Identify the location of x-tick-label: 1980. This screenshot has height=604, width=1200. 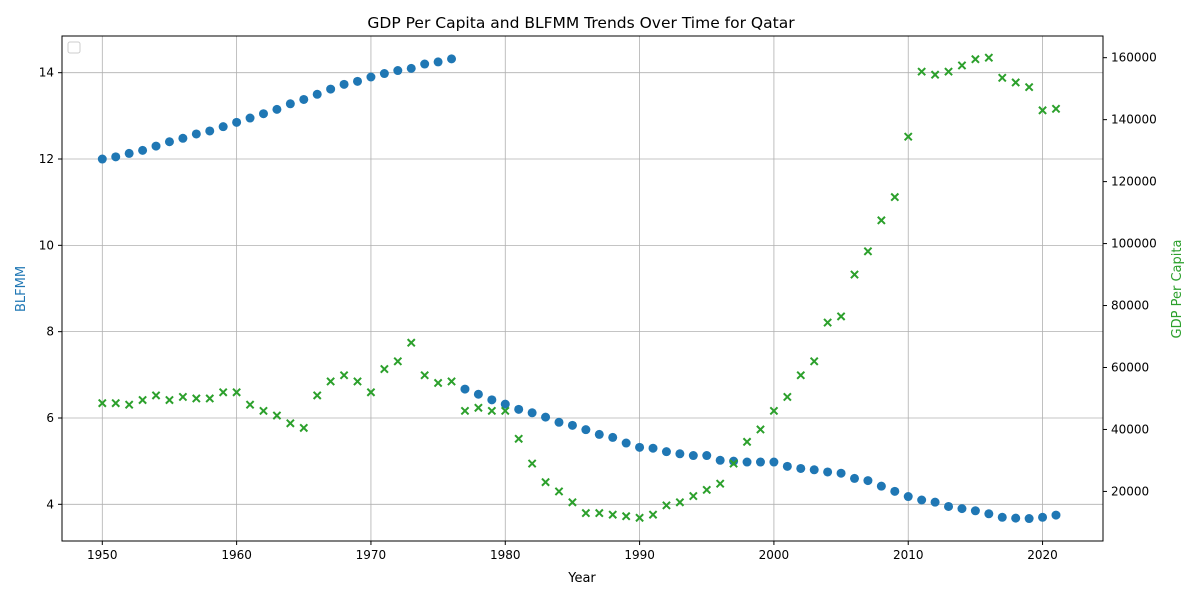
(505, 555).